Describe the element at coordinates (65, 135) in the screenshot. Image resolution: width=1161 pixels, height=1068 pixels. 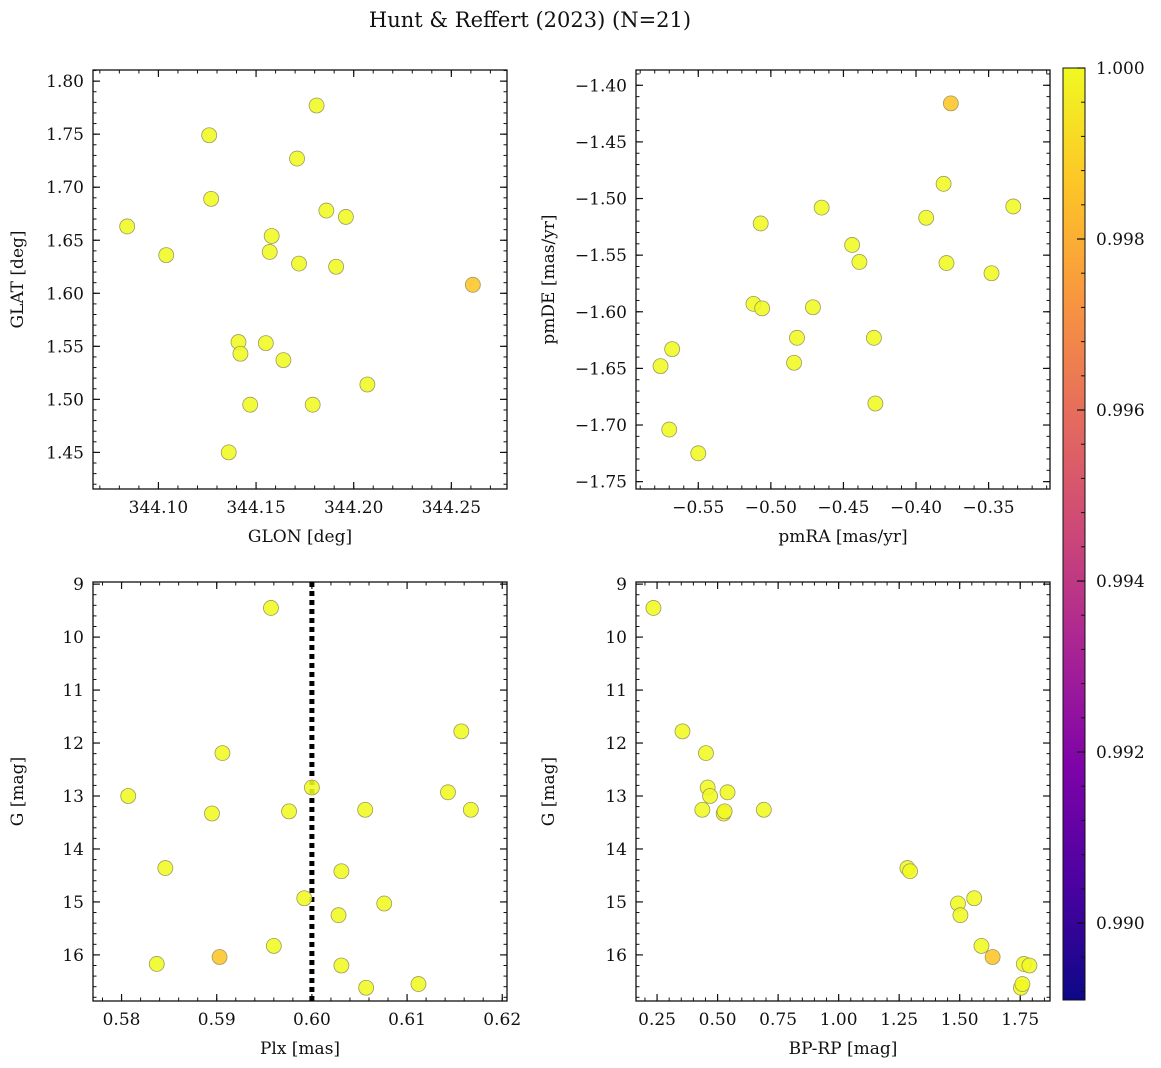
I see `y-tick-label: 1.75` at that location.